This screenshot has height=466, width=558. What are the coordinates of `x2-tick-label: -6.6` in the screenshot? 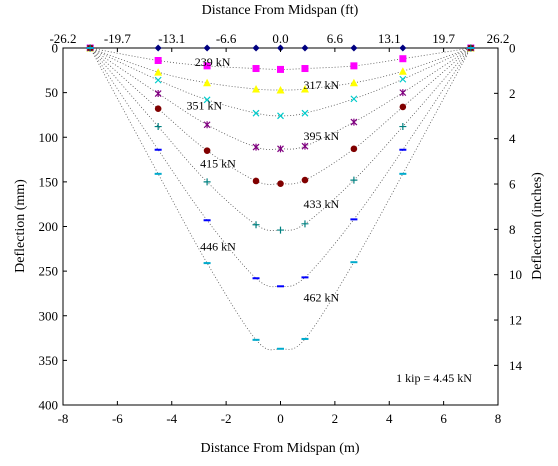 It's located at (226, 38).